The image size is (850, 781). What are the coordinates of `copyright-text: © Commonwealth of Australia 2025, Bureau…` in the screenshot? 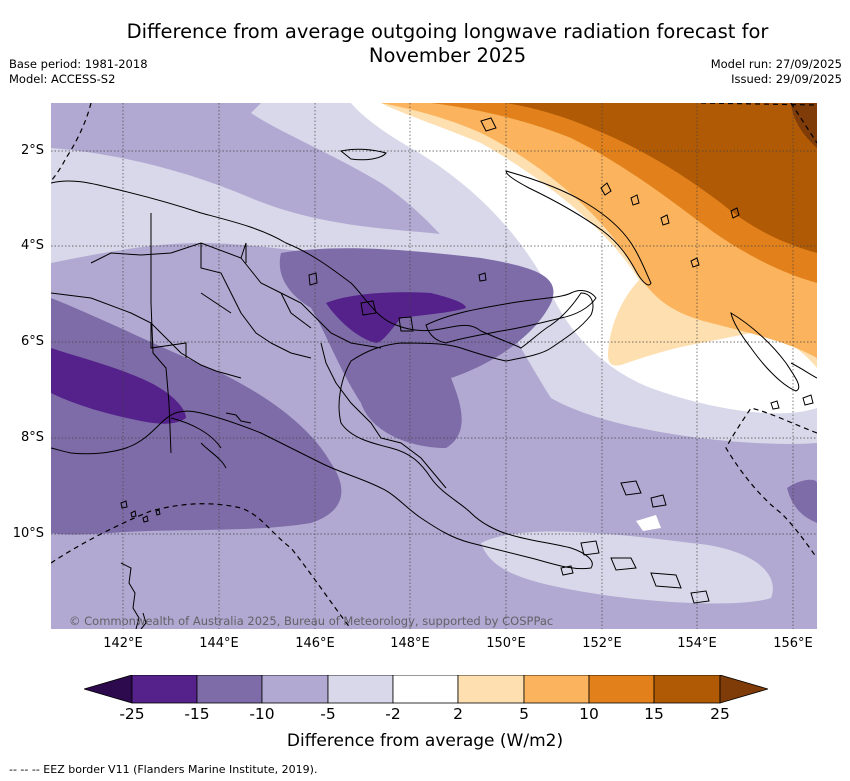 It's located at (311, 621).